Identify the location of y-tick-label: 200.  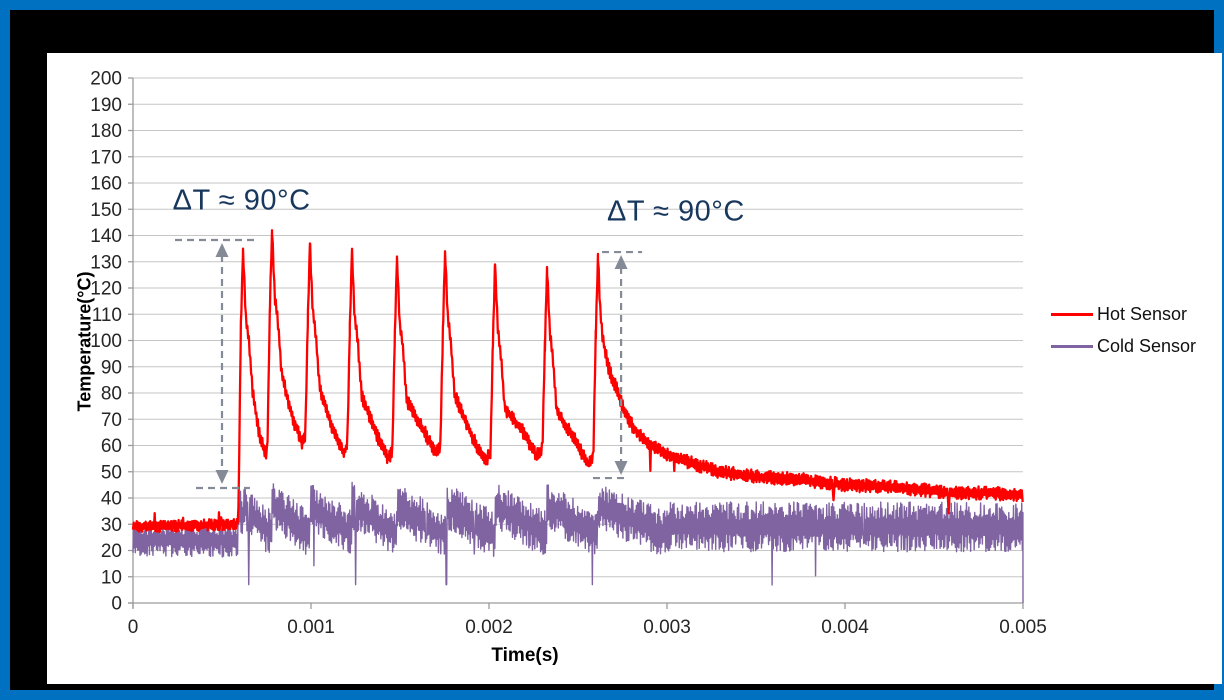
(106, 79).